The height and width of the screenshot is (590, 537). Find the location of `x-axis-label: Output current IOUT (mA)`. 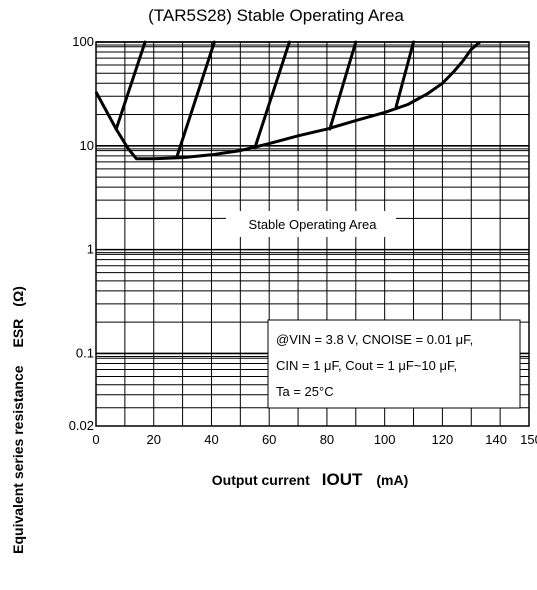

x-axis-label: Output current IOUT (mA) is located at coordinates (310, 480).